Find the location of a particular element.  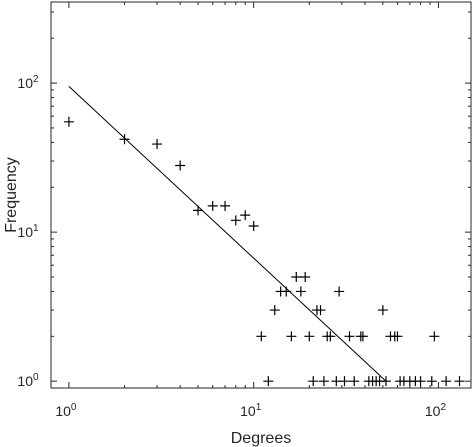

y-tick-label: 10¹ is located at coordinates (28, 231).